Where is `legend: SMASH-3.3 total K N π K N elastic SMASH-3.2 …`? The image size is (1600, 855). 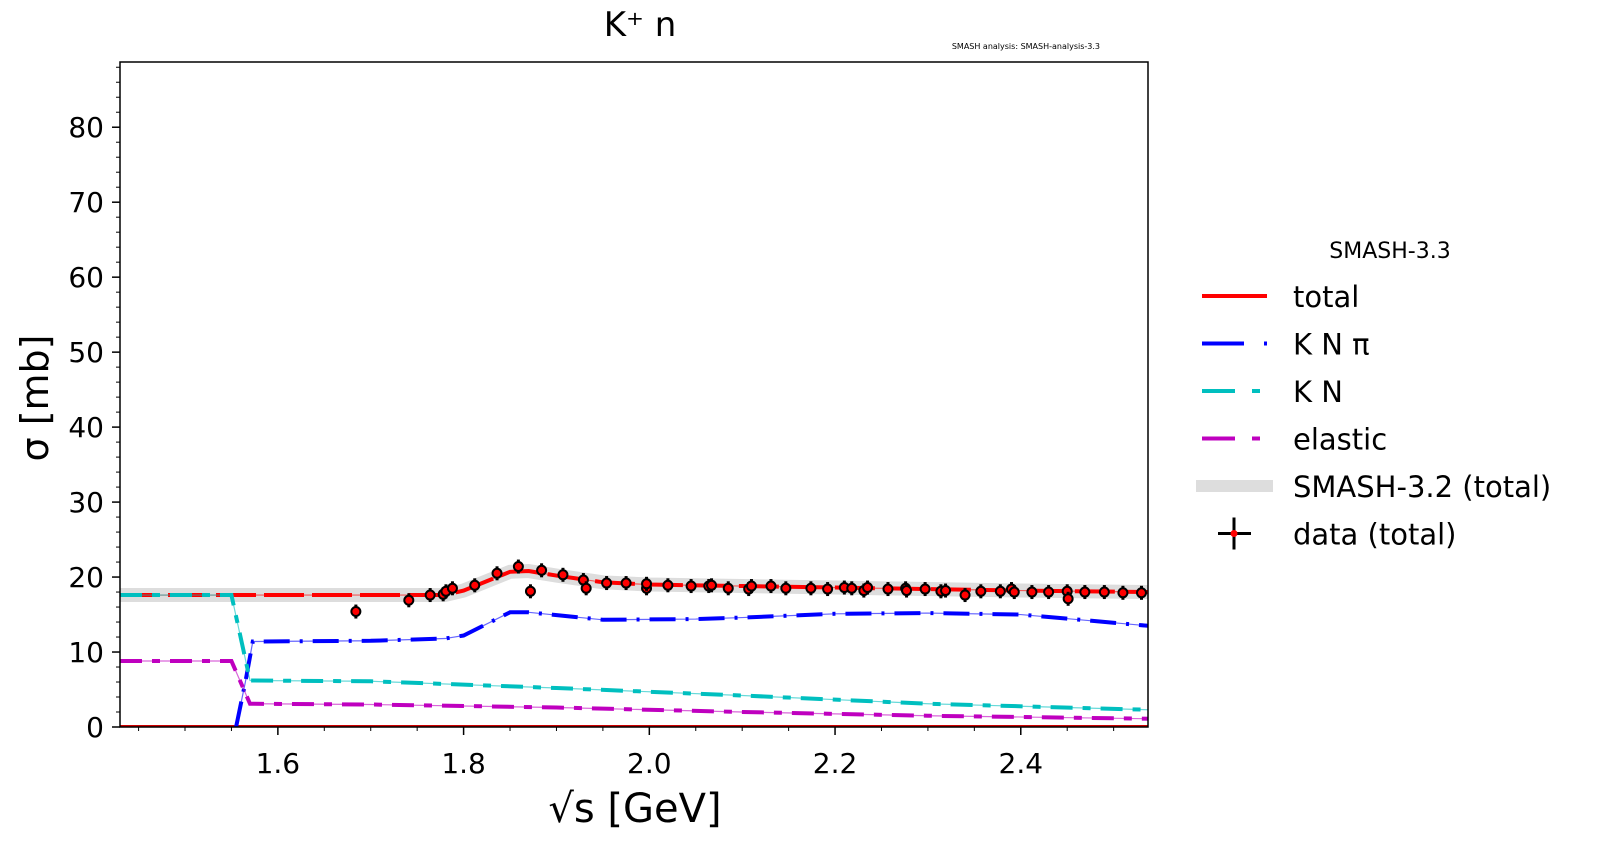
legend: SMASH-3.3 total K N π K N elastic SMASH-3.2 … is located at coordinates (1373, 395).